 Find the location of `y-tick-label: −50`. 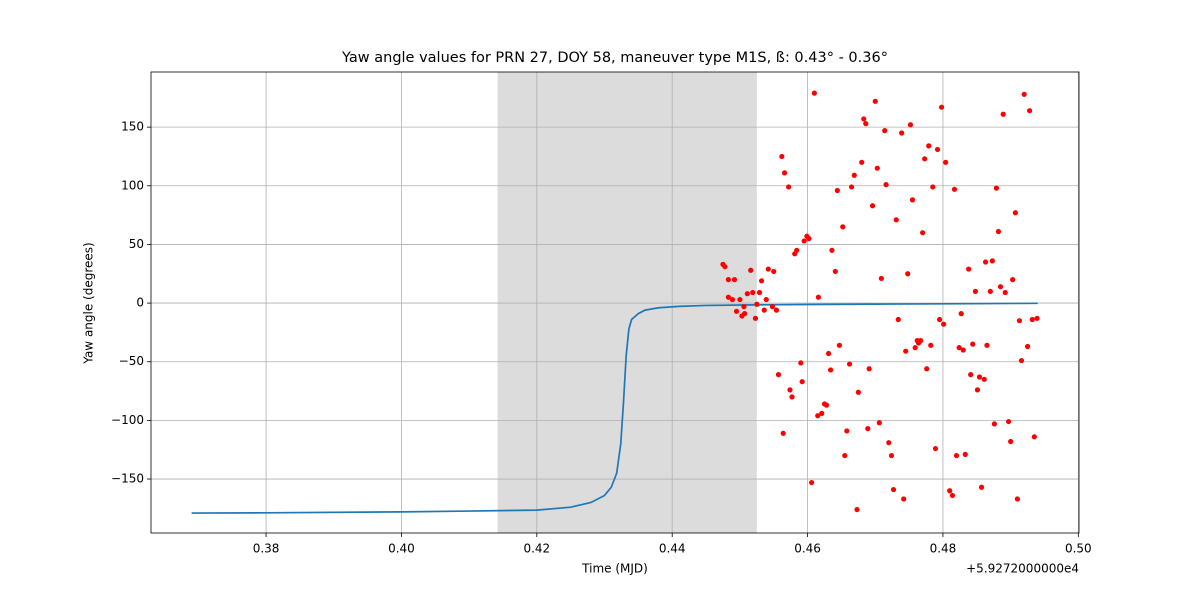

y-tick-label: −50 is located at coordinates (131, 361).